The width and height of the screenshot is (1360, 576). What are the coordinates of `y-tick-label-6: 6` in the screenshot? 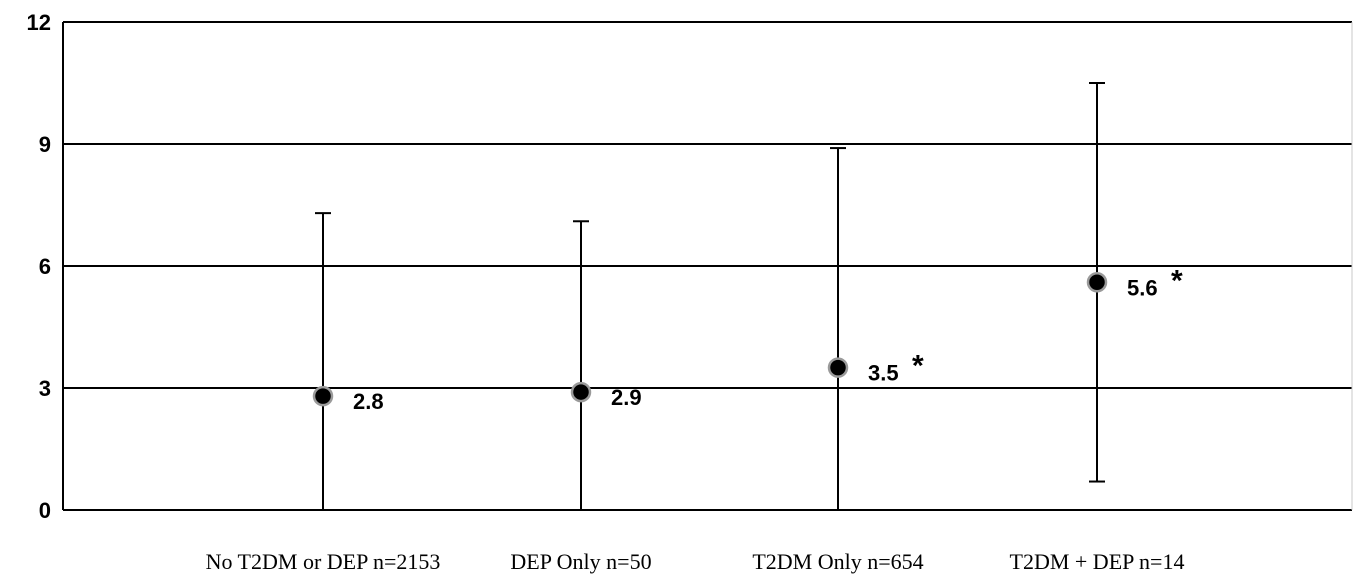 It's located at (45, 266).